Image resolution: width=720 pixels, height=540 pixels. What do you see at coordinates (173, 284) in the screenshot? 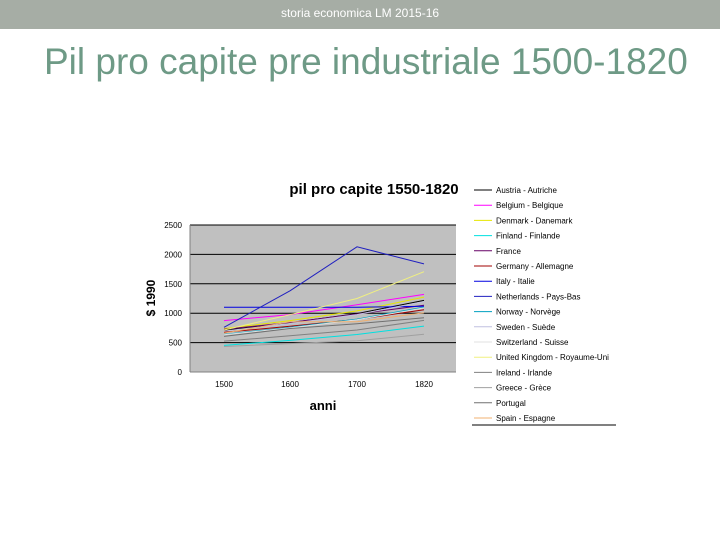
I see `y-tick-label: 1500` at bounding box center [173, 284].